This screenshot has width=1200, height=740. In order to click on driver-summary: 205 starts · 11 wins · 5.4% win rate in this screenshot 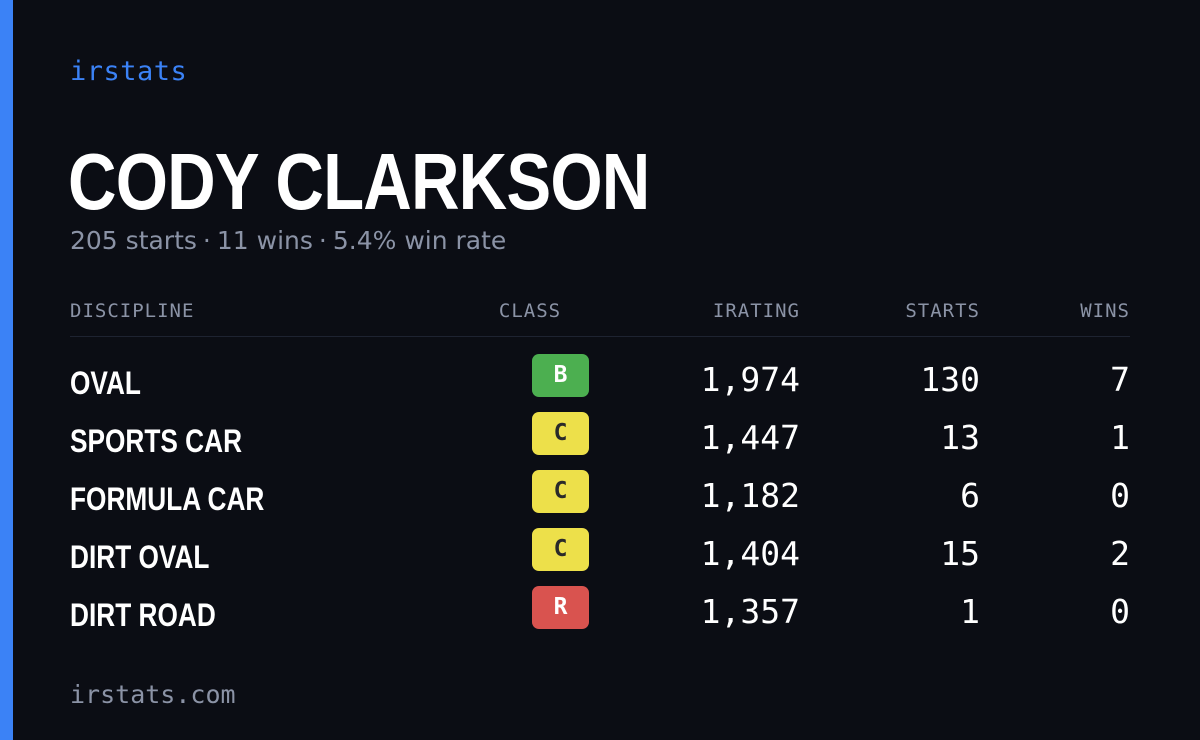, I will do `click(288, 240)`.